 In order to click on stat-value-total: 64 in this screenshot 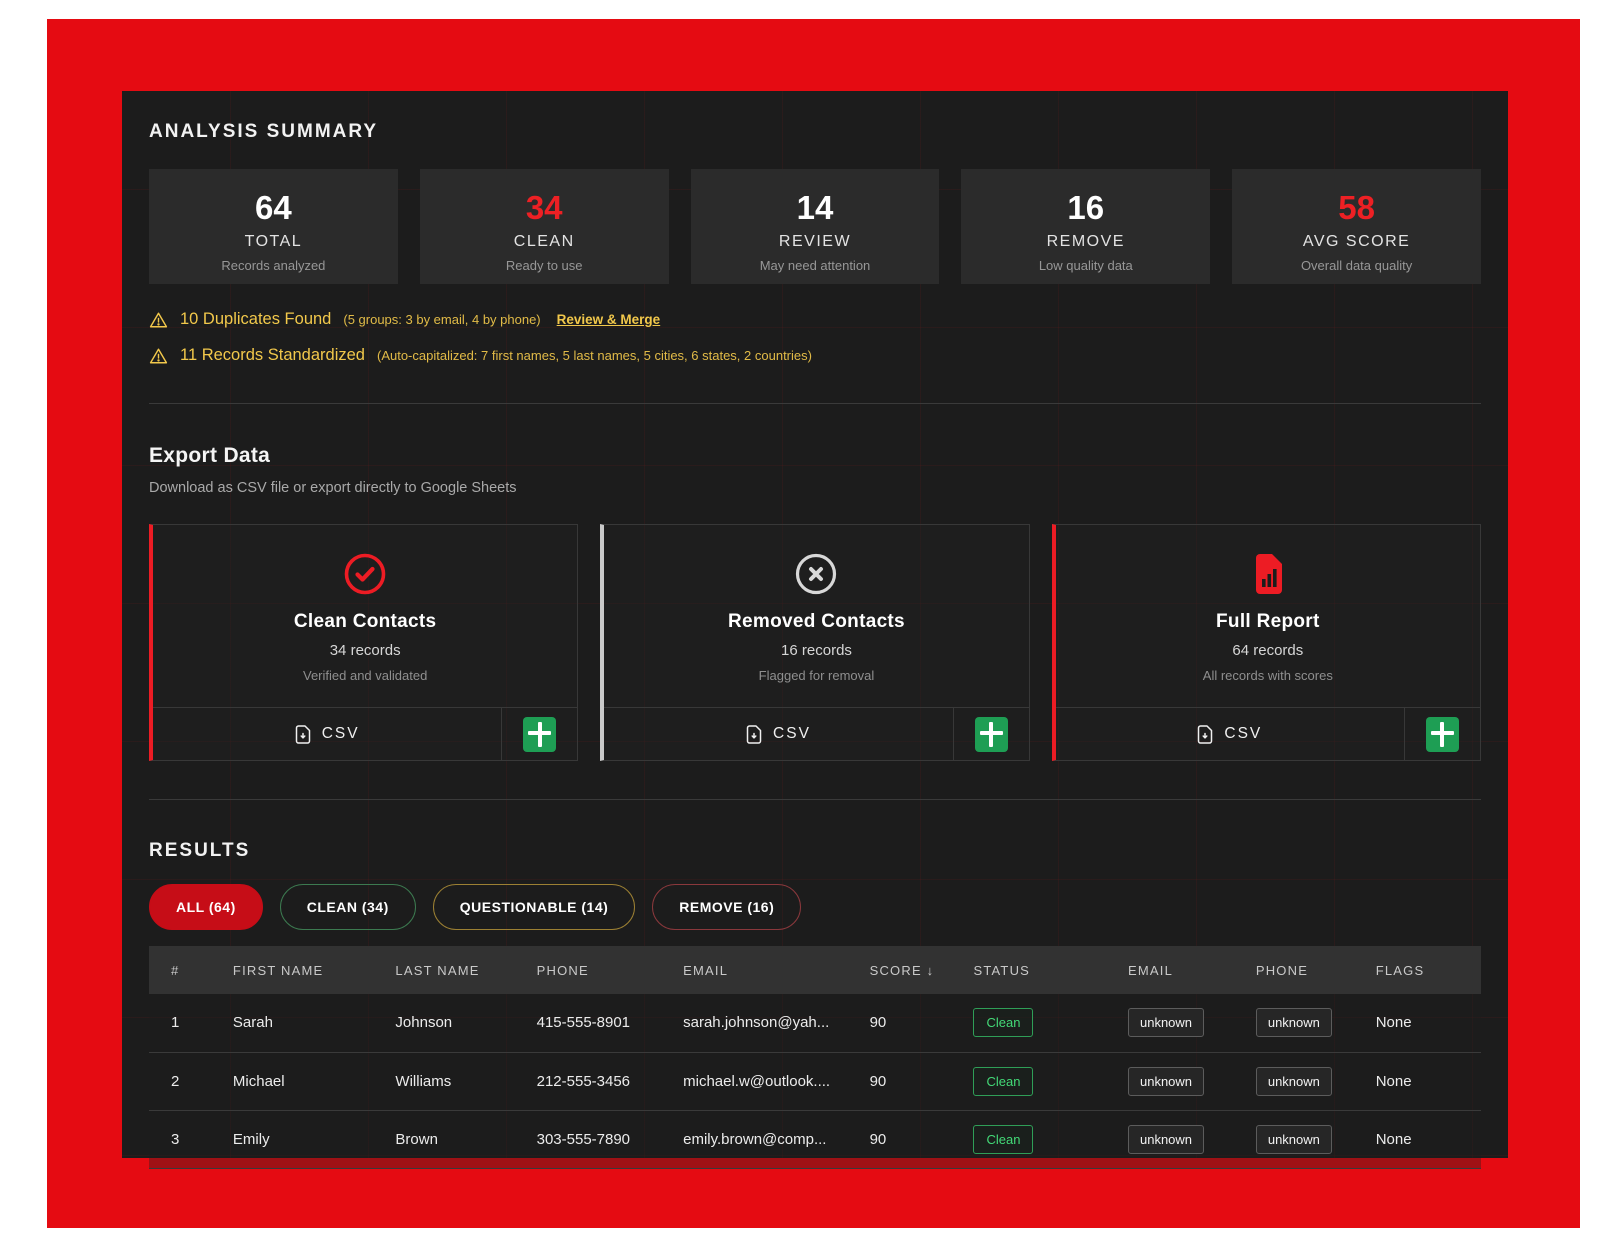, I will do `click(273, 207)`.